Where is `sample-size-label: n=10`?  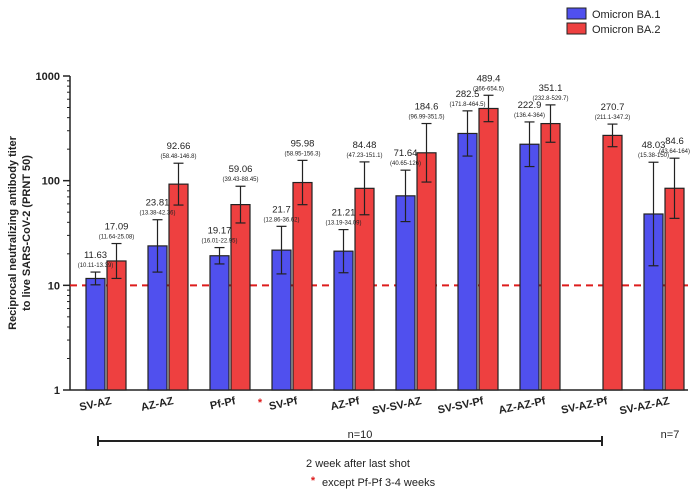
sample-size-label: n=10 is located at coordinates (360, 435).